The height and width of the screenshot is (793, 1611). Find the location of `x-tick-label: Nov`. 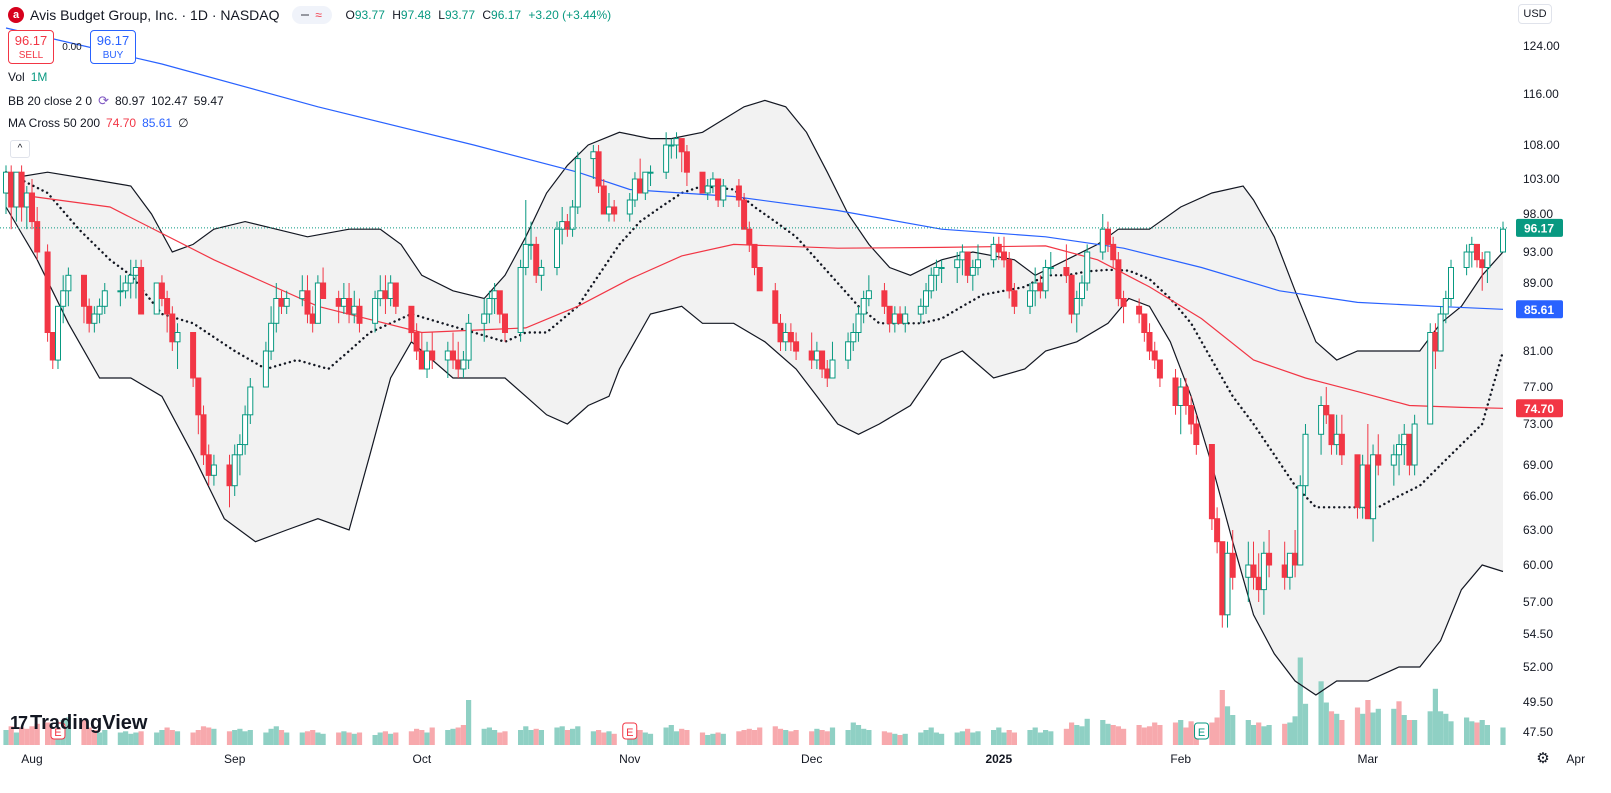

x-tick-label: Nov is located at coordinates (629, 759).